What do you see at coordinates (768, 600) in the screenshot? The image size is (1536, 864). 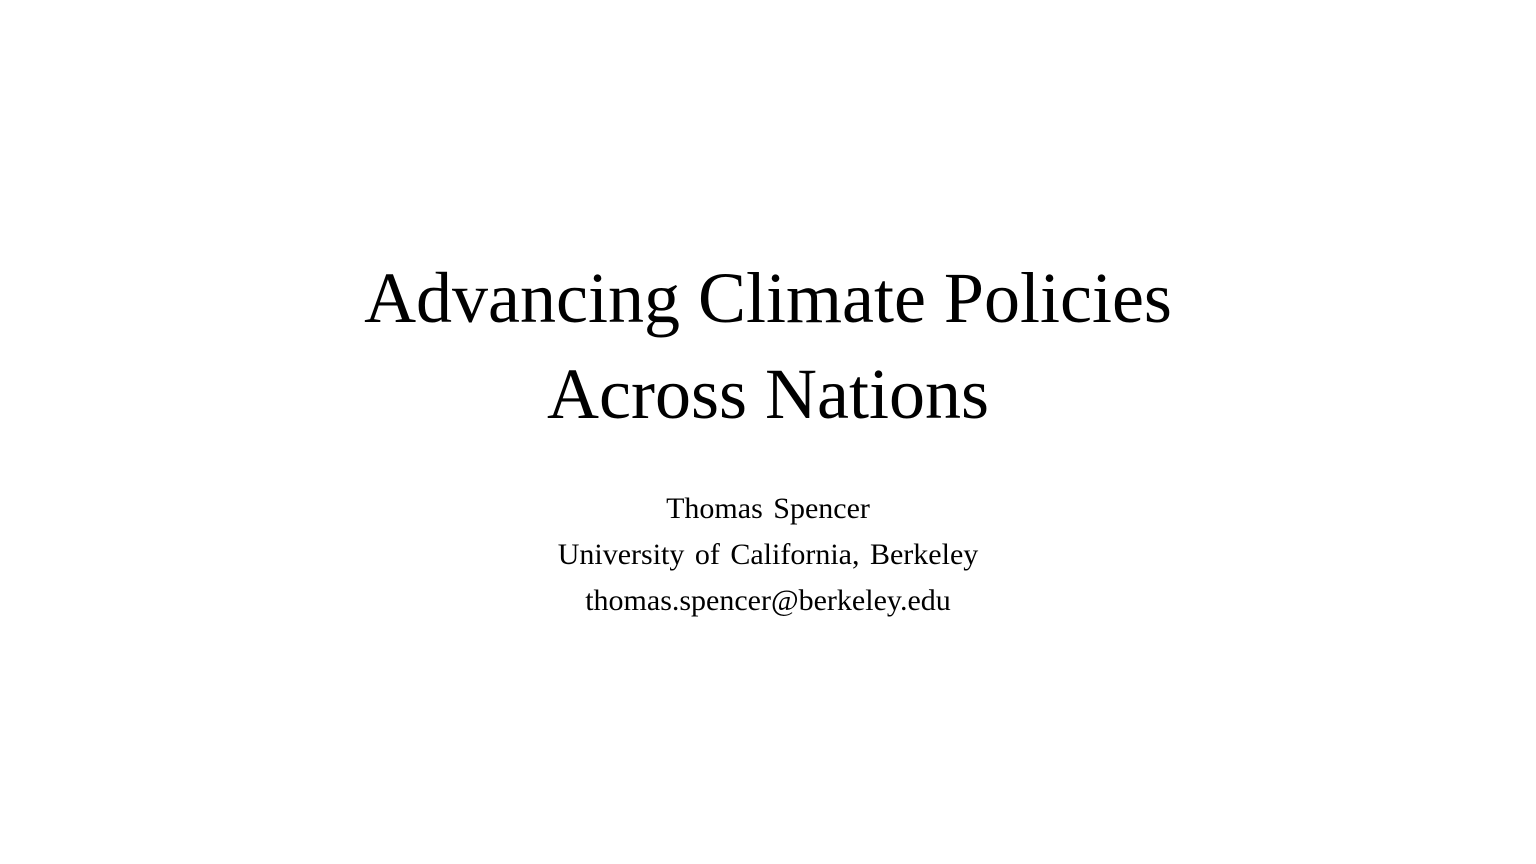 I see `author-email: thomas.spencer@berkeley.edu` at bounding box center [768, 600].